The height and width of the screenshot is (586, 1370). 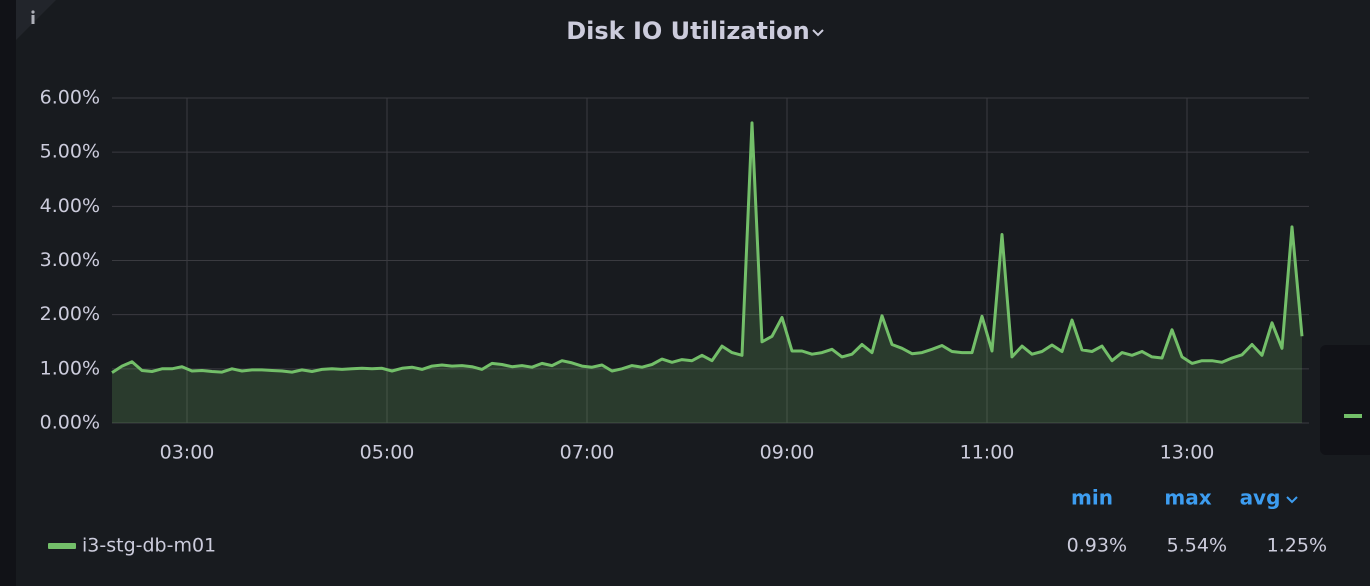 I want to click on legend-column-header: min, so click(x=1092, y=498).